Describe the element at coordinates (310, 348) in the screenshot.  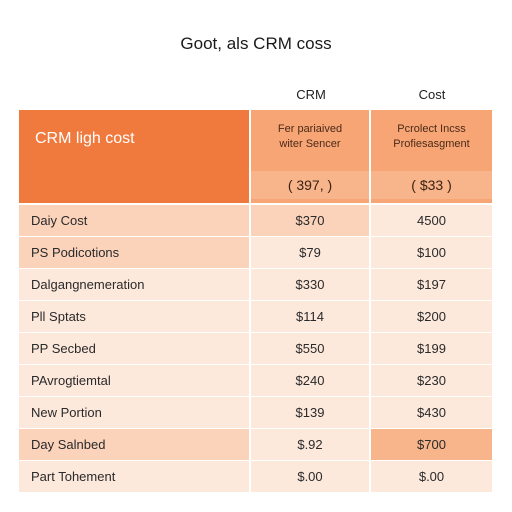
I see `crm-value: $550` at that location.